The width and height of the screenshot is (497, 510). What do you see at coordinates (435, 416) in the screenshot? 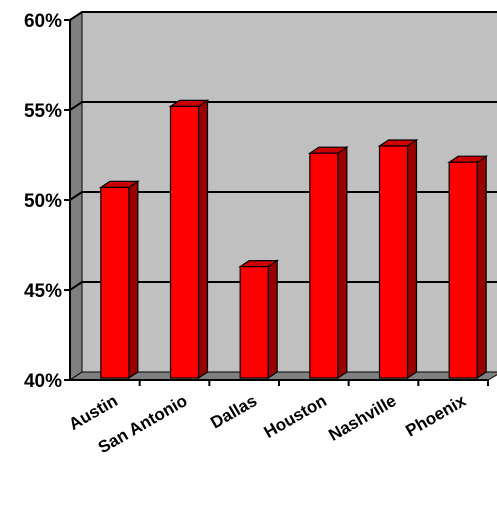
I see `x-category-label: Phoenix` at bounding box center [435, 416].